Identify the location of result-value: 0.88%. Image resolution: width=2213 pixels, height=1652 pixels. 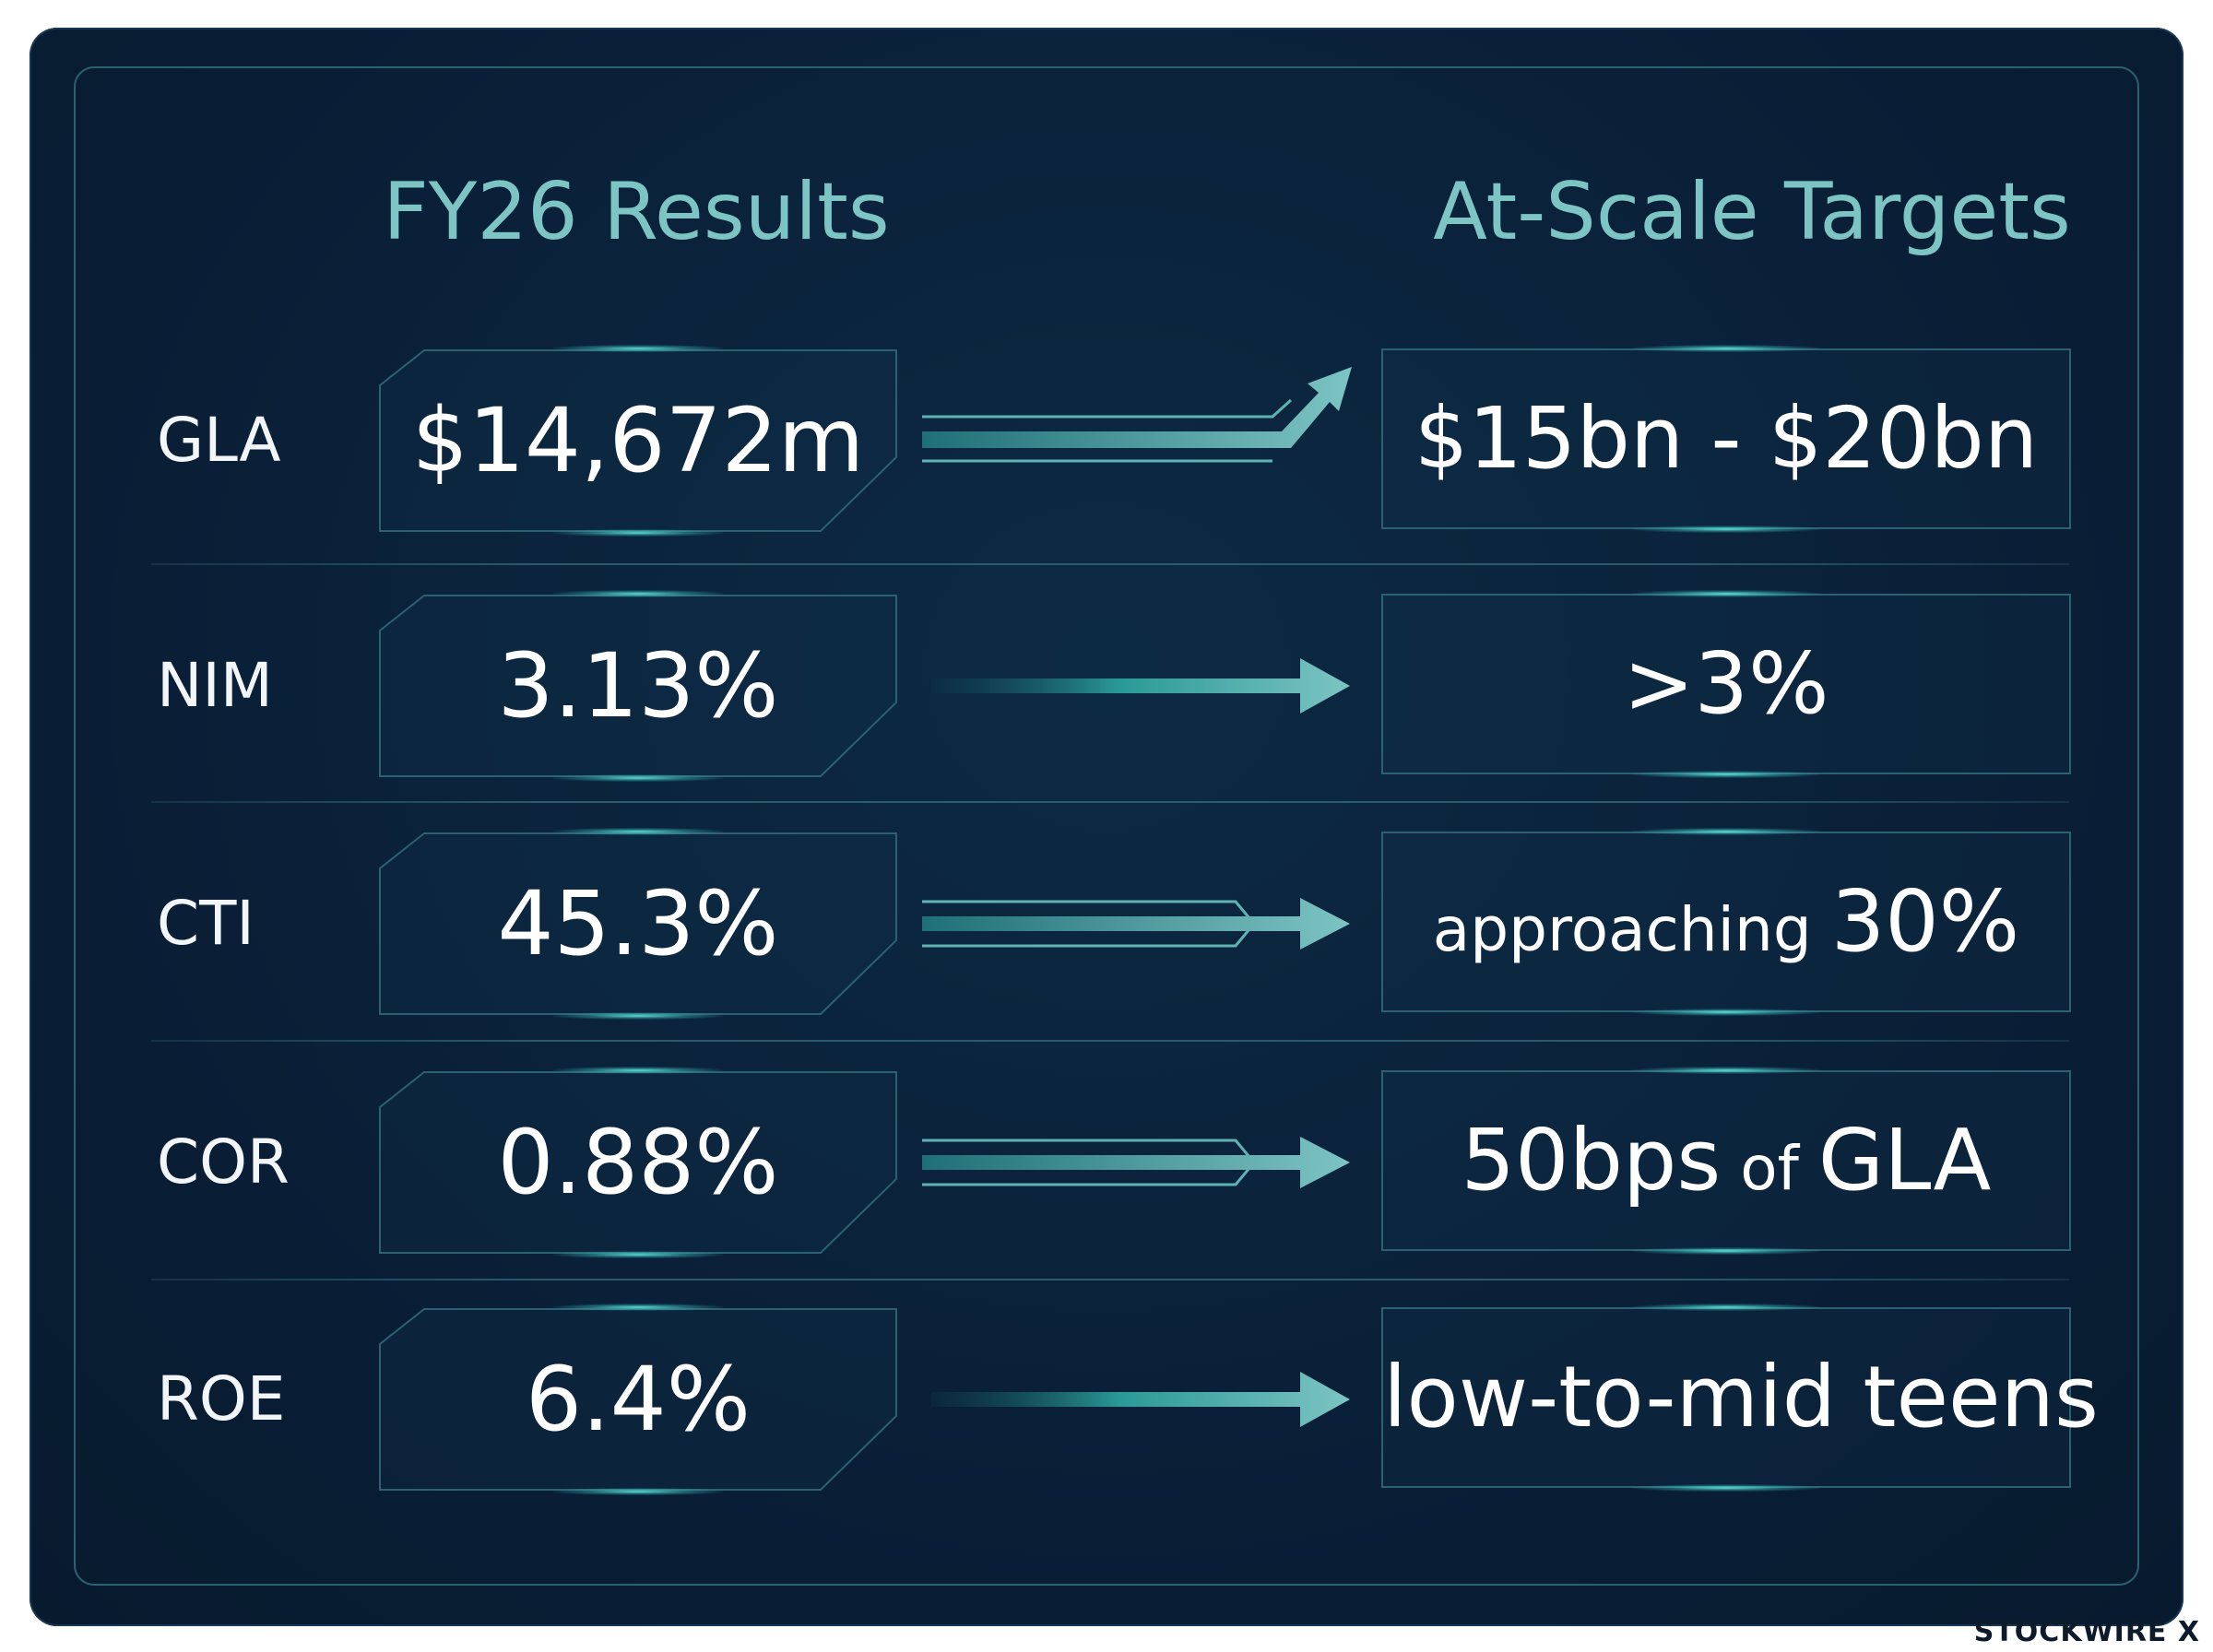
(638, 1162).